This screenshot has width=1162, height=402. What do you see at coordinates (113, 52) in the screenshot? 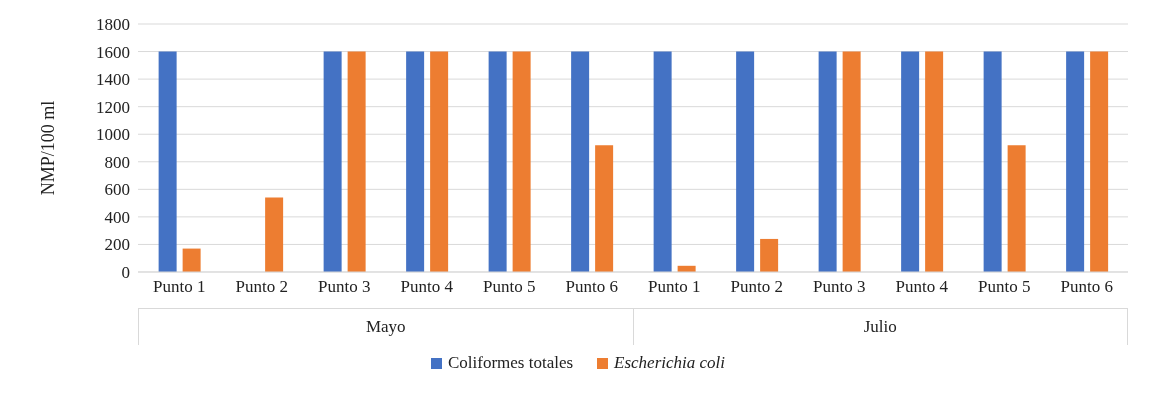
I see `y-tick-label: 1600` at bounding box center [113, 52].